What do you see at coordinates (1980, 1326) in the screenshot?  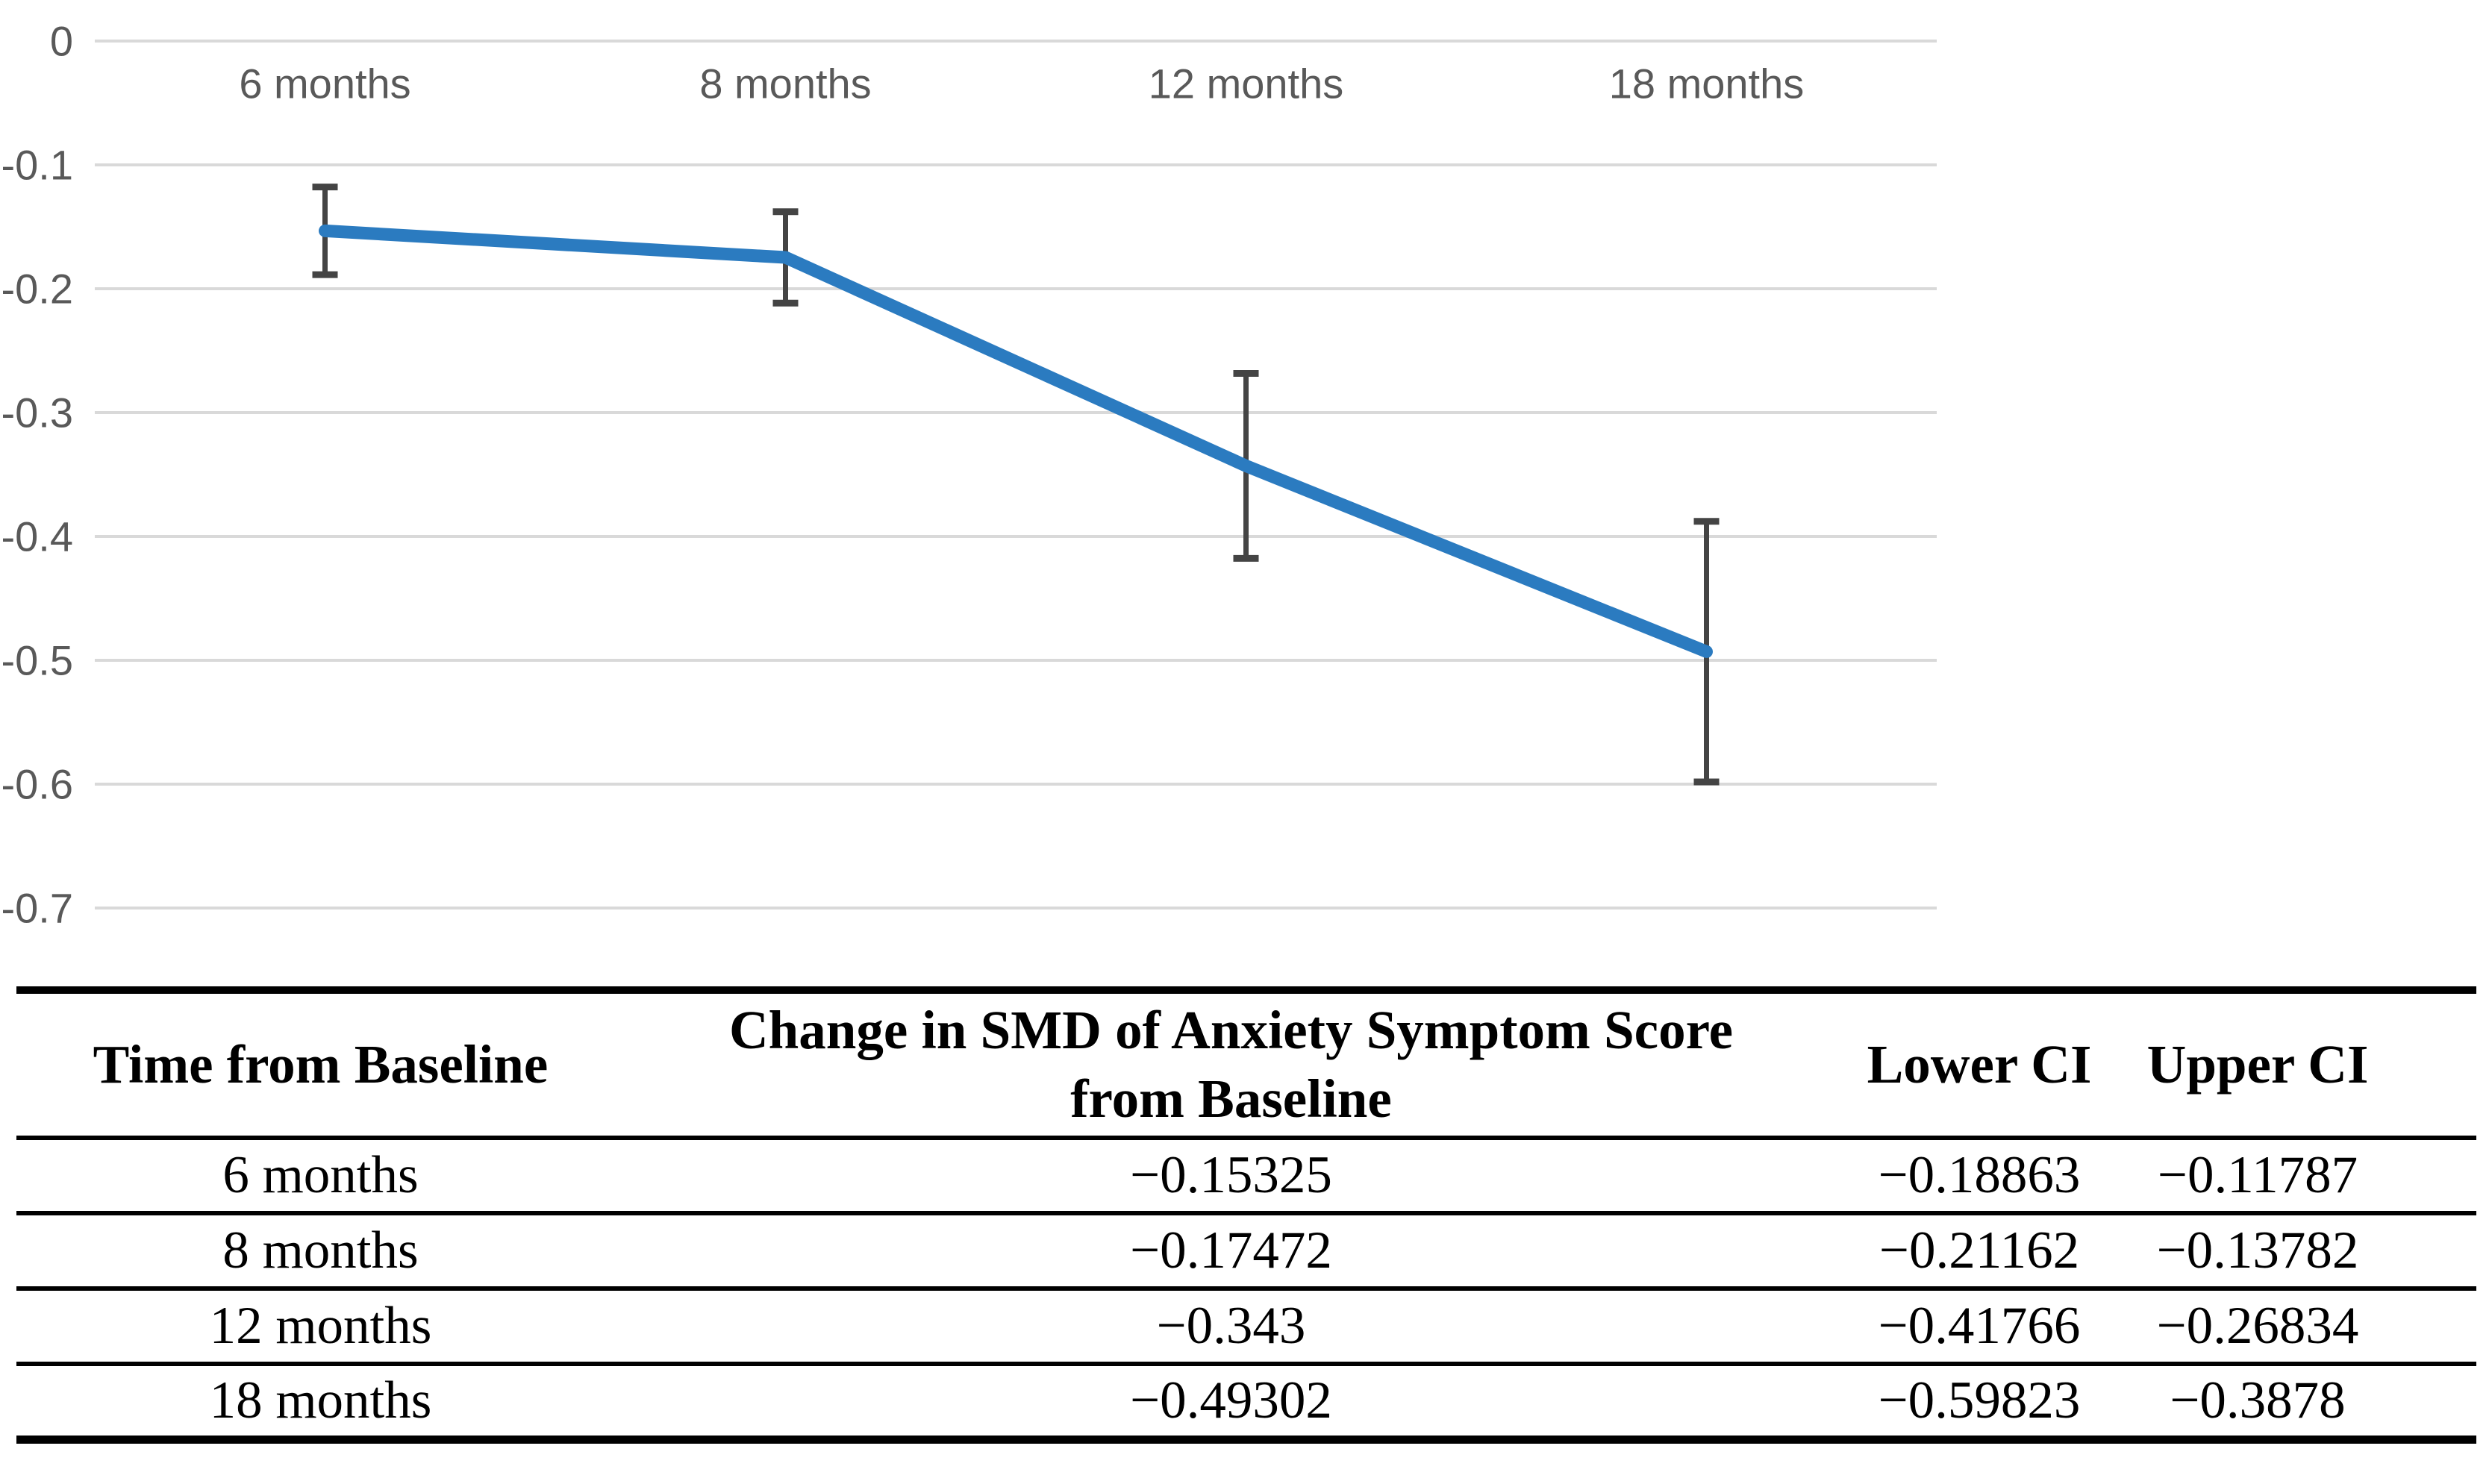 I see `cell-lower-ci: −0.41766` at bounding box center [1980, 1326].